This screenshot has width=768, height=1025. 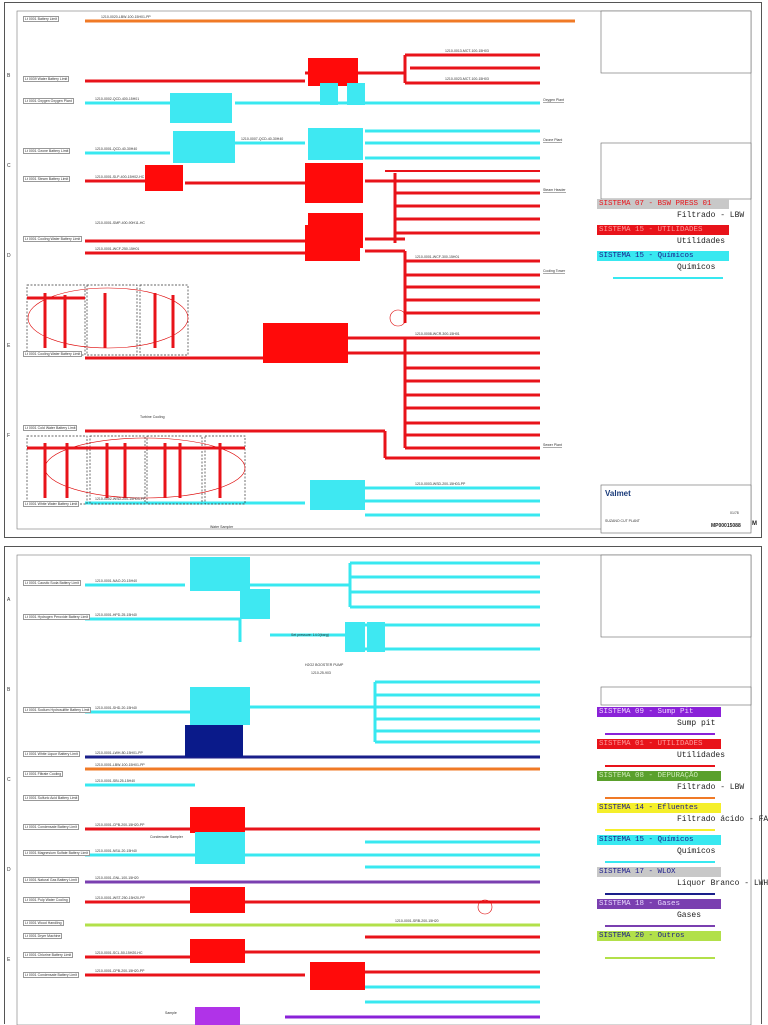 What do you see at coordinates (120, 499) in the screenshot?
I see `line-tag: 1210-0002-WSD-200-15H03-PP` at bounding box center [120, 499].